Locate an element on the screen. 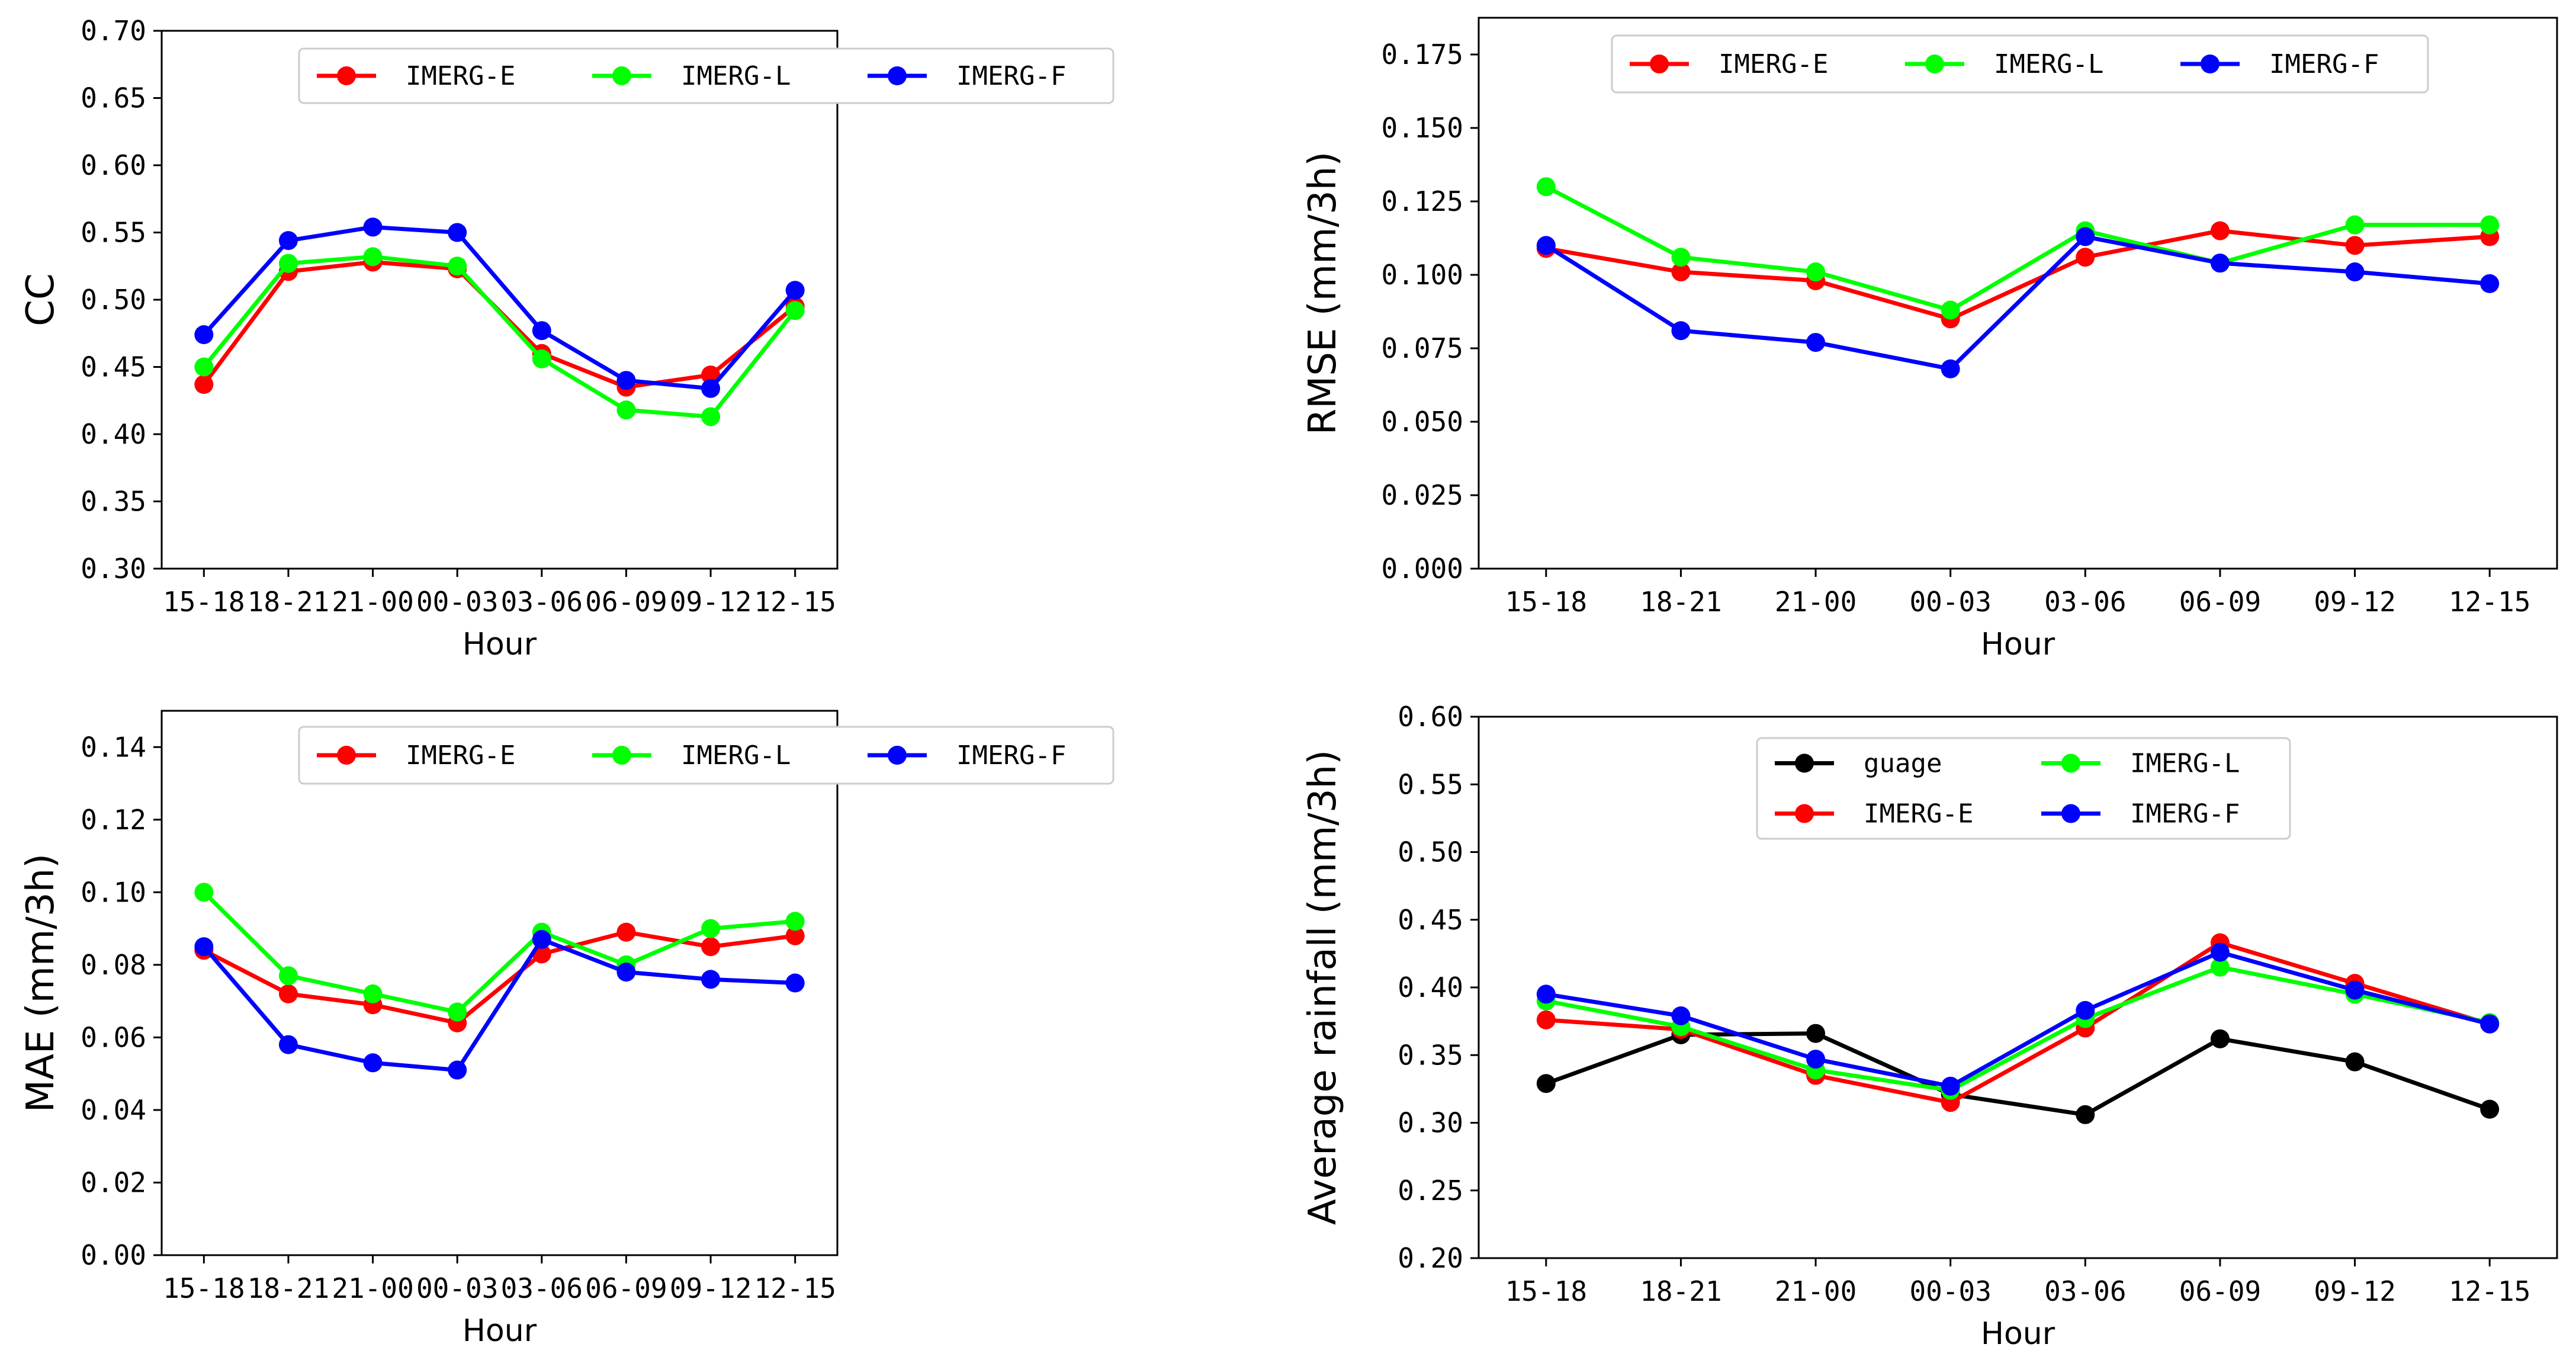 Image resolution: width=2576 pixels, height=1360 pixels. series-IMERG-E is located at coordinates (499, 325).